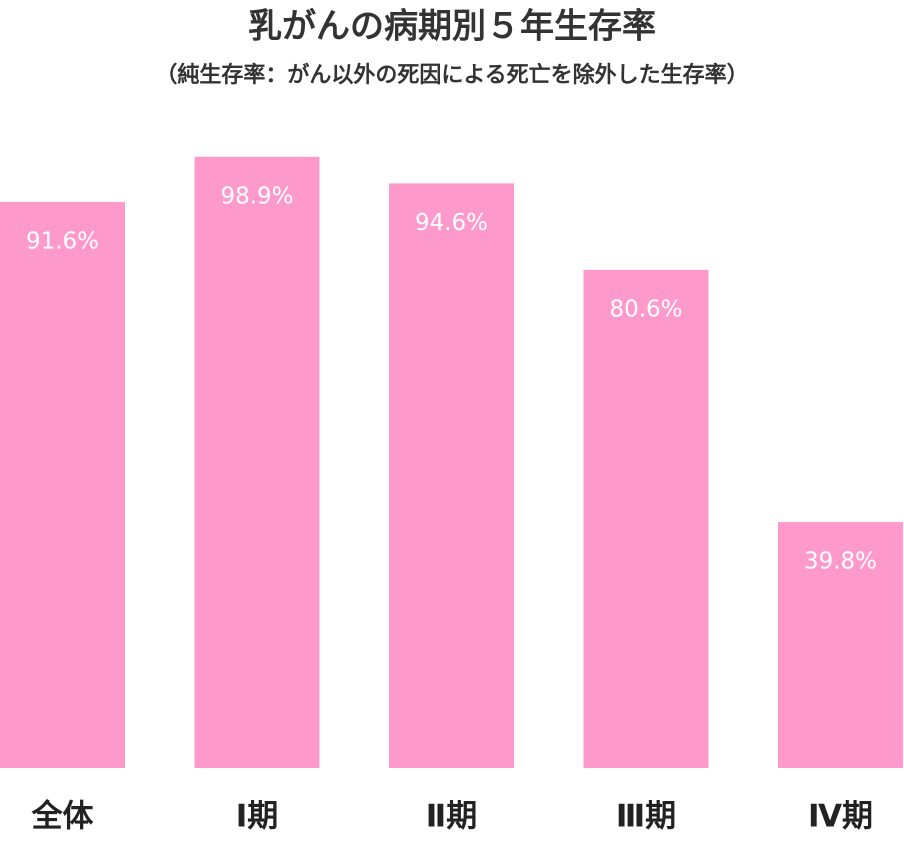  I want to click on value-label: 80.6%, so click(645, 309).